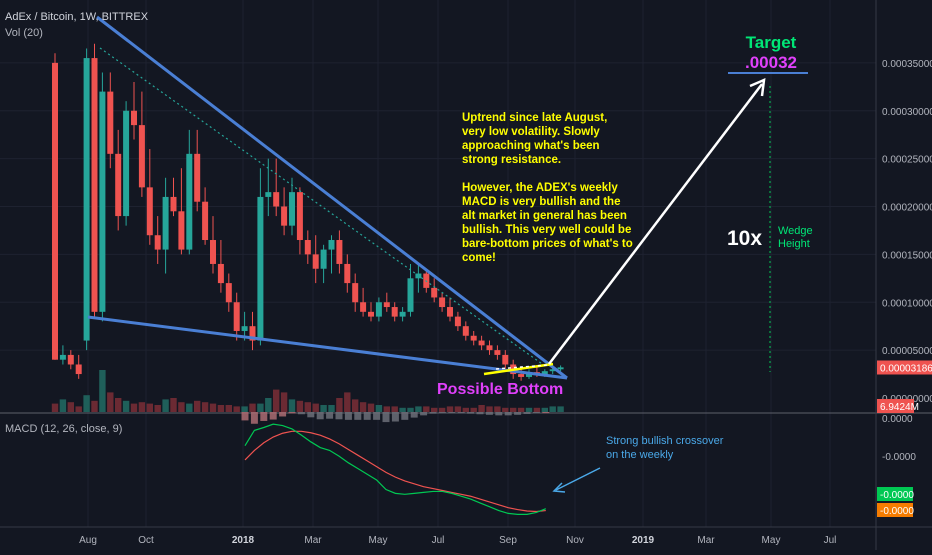 Image resolution: width=932 pixels, height=555 pixels. Describe the element at coordinates (899, 407) in the screenshot. I see `volume-tag-label: 6.9424M` at that location.